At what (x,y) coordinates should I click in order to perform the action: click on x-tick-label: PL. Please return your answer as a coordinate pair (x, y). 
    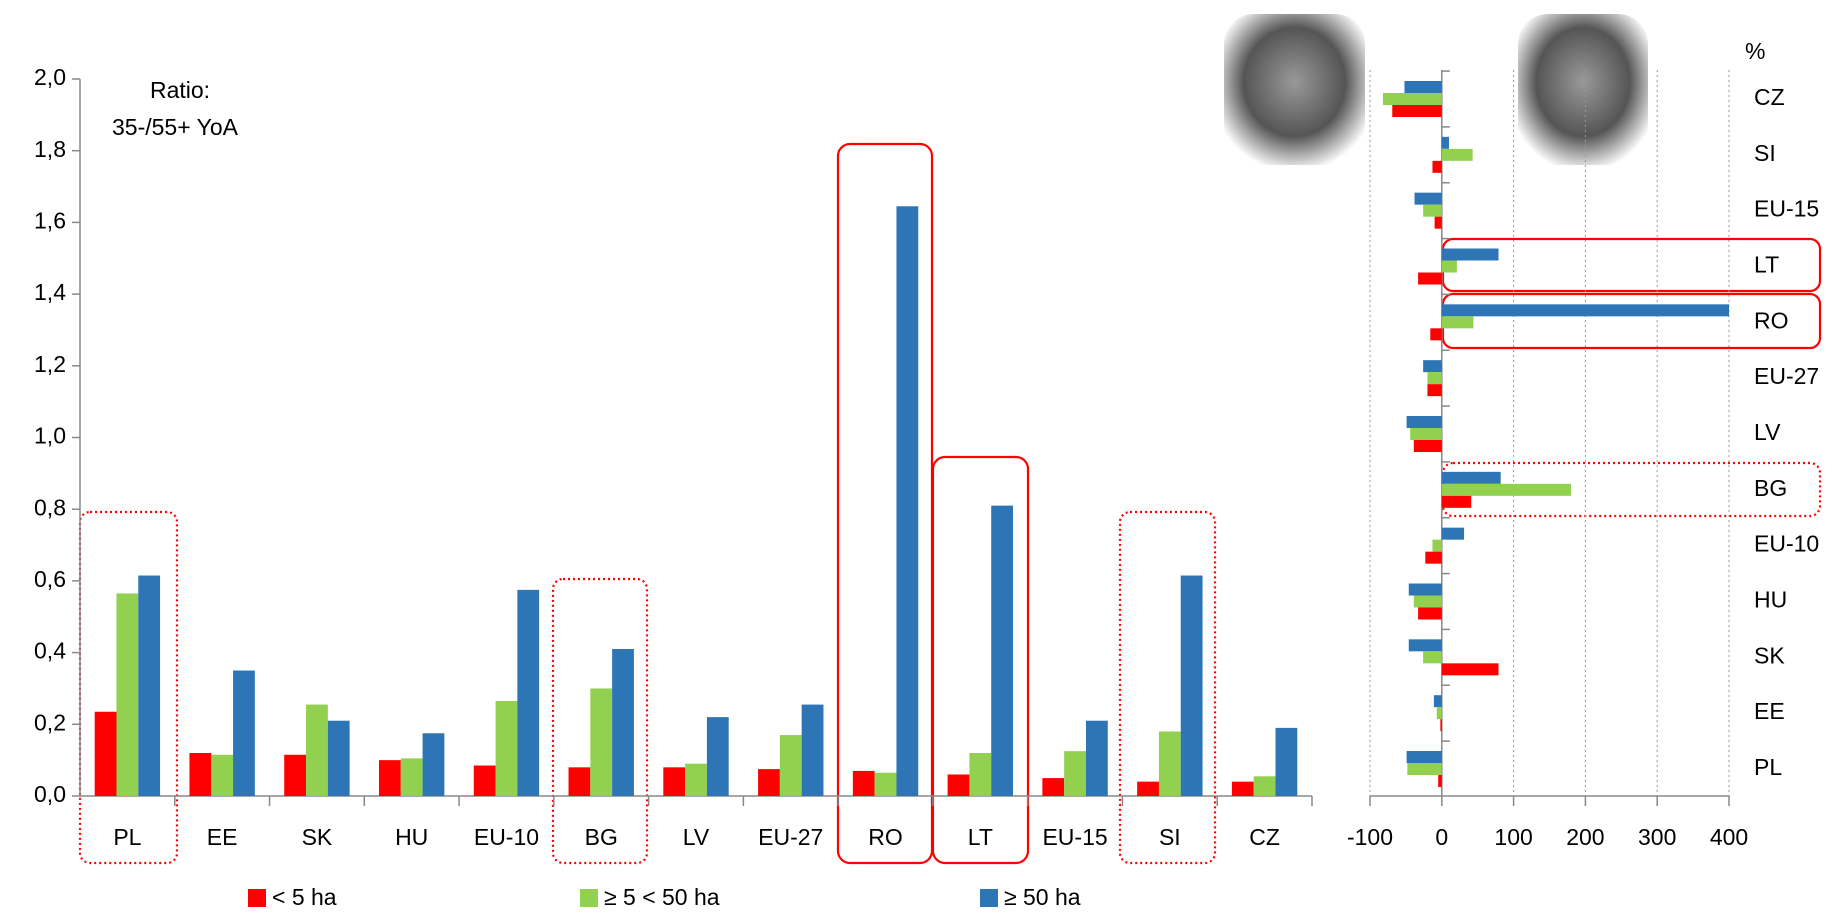
    Looking at the image, I should click on (127, 837).